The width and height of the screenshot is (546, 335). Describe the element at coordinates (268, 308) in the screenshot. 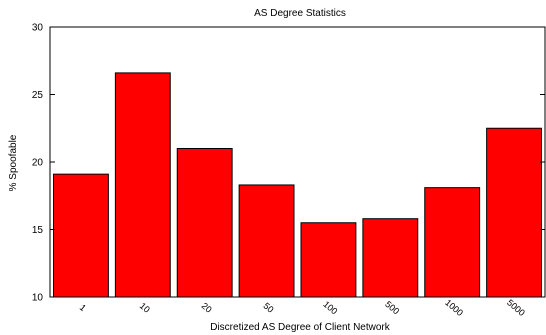

I see `x-tick-label: 50` at that location.